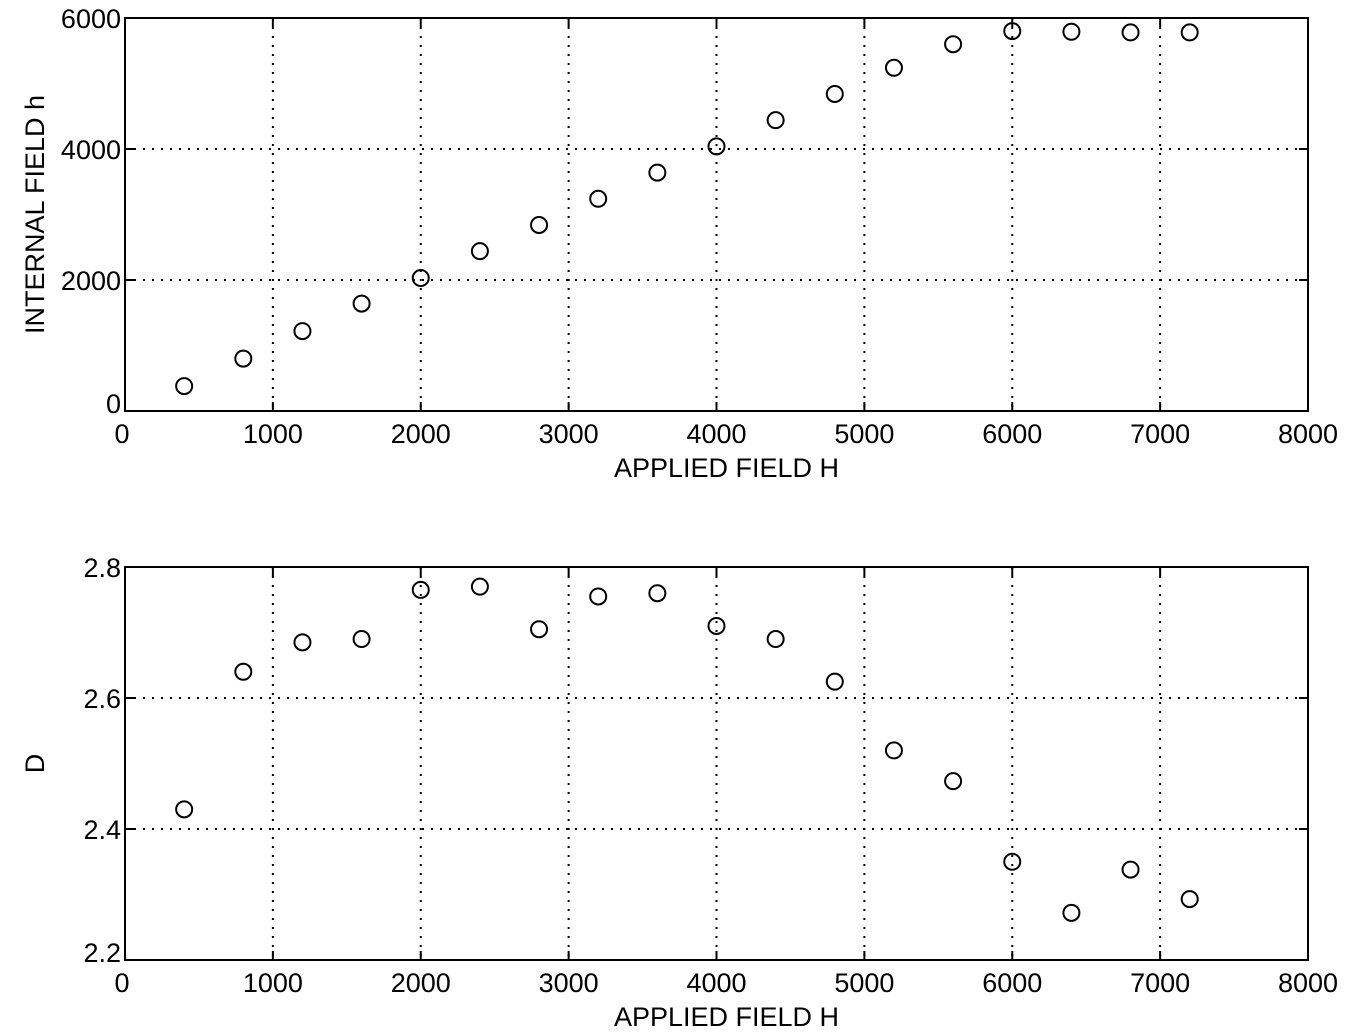 The height and width of the screenshot is (1036, 1361). What do you see at coordinates (35, 764) in the screenshot?
I see `y-axis-label: D` at bounding box center [35, 764].